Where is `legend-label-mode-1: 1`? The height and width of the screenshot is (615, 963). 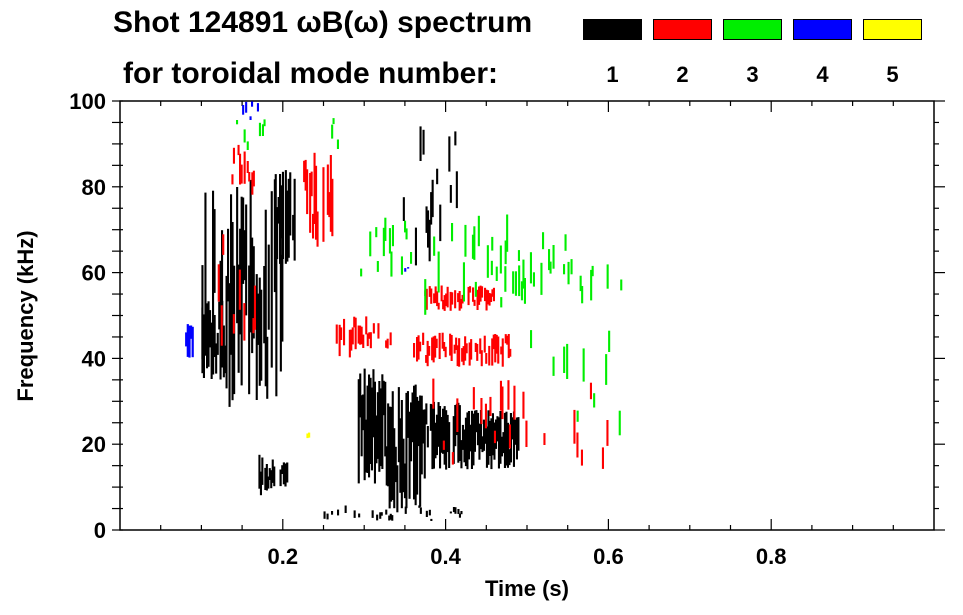
legend-label-mode-1: 1 is located at coordinates (612, 74).